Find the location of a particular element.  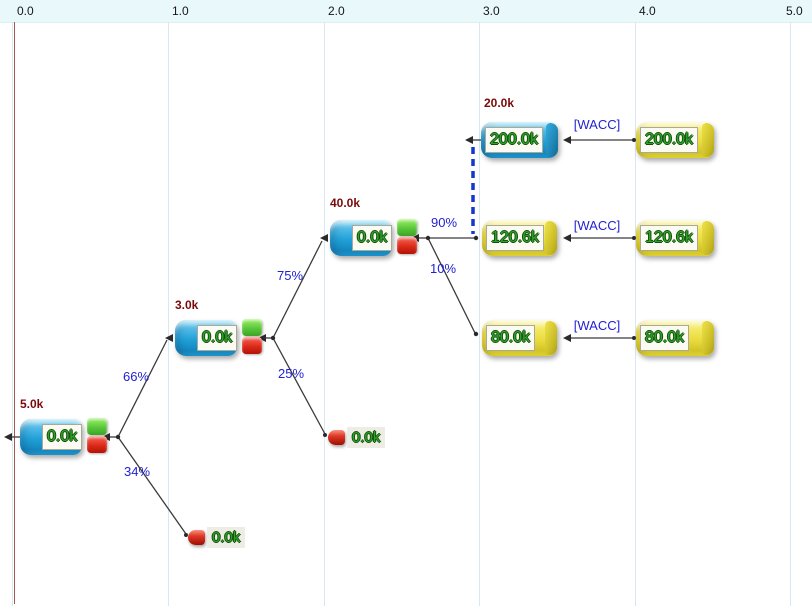

node-label-stage2: 40.0k is located at coordinates (345, 203).